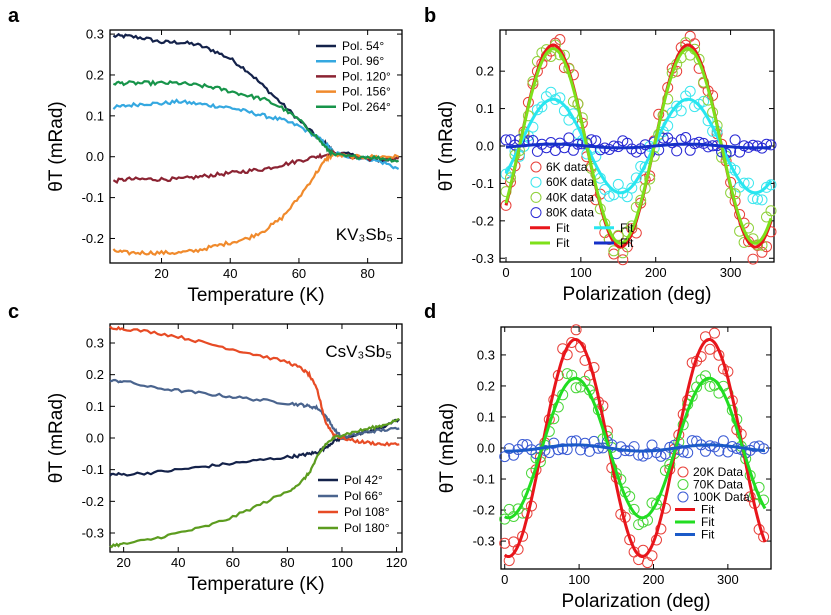 This screenshot has width=831, height=615. I want to click on legend-label-2: Pol 108°, so click(367, 512).